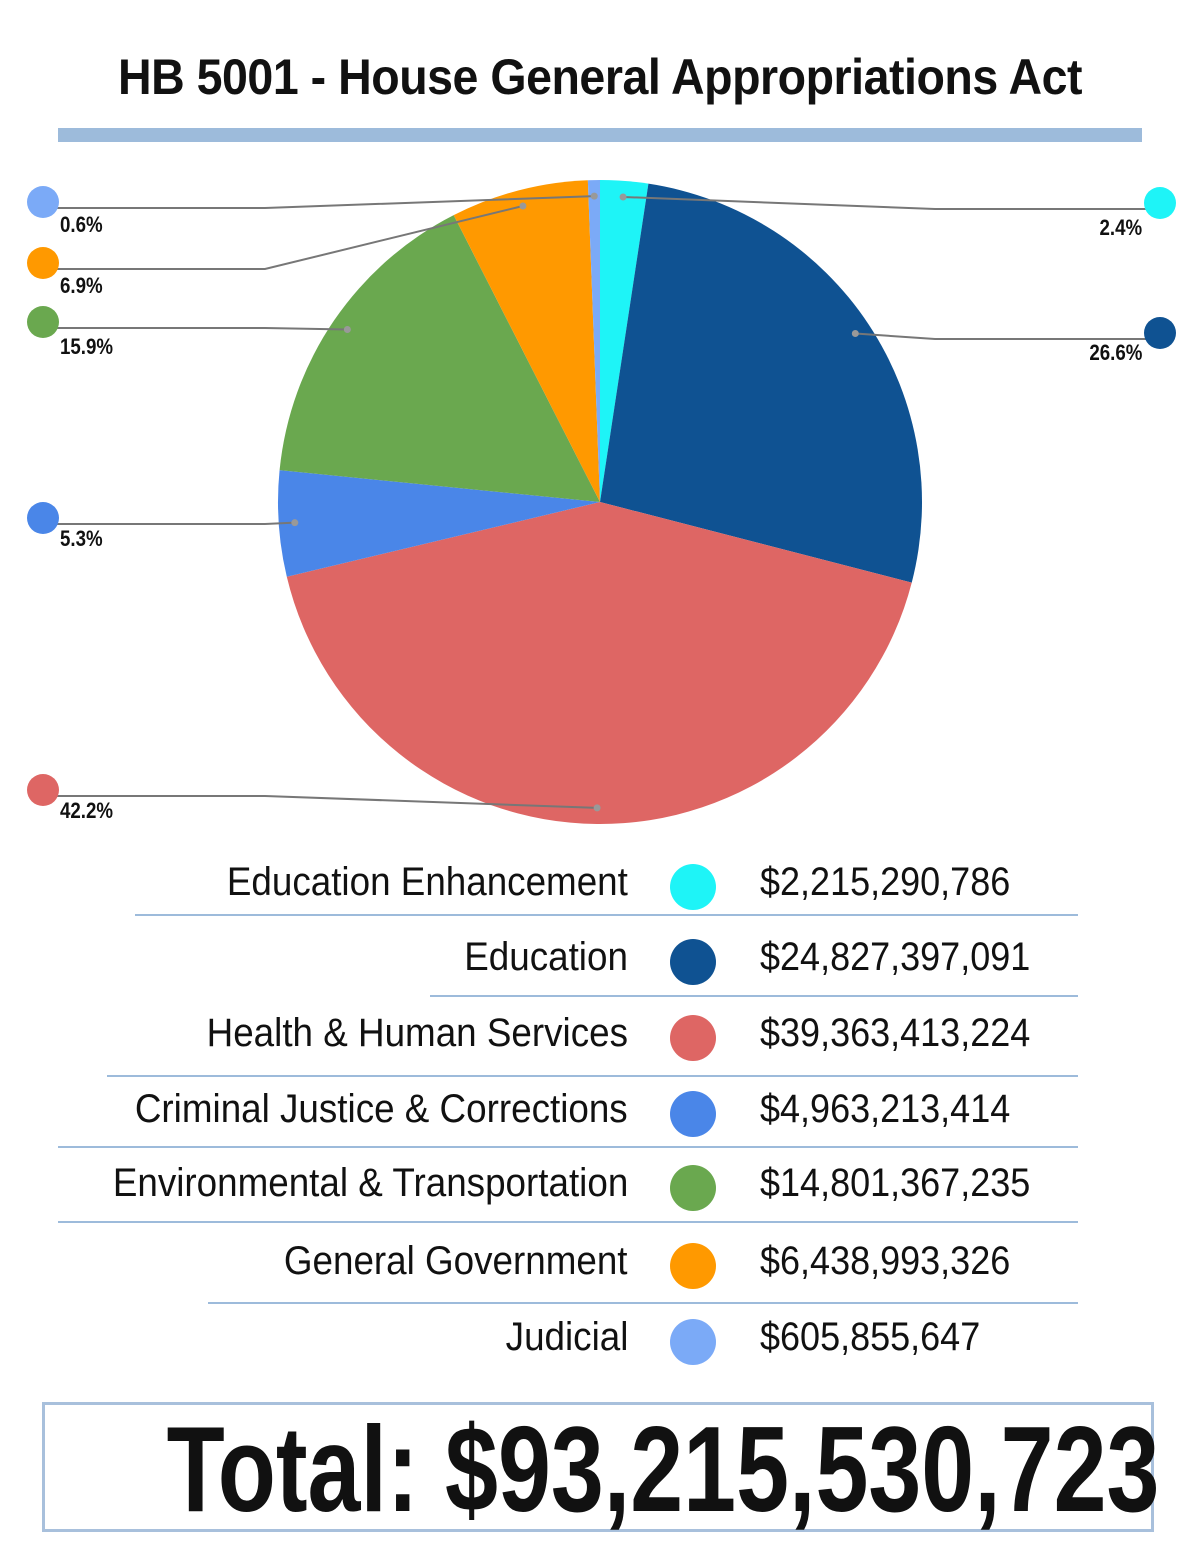  What do you see at coordinates (81, 224) in the screenshot?
I see `percent-label-6: 0.6%` at bounding box center [81, 224].